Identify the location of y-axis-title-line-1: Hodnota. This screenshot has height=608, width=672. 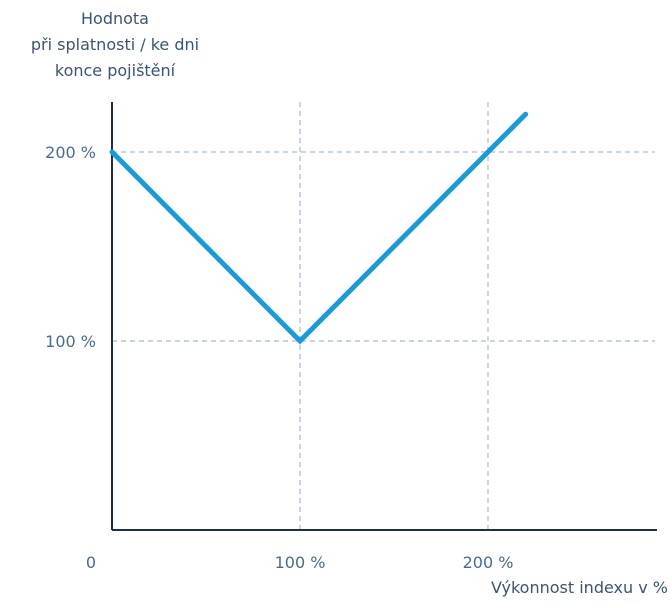
(115, 18).